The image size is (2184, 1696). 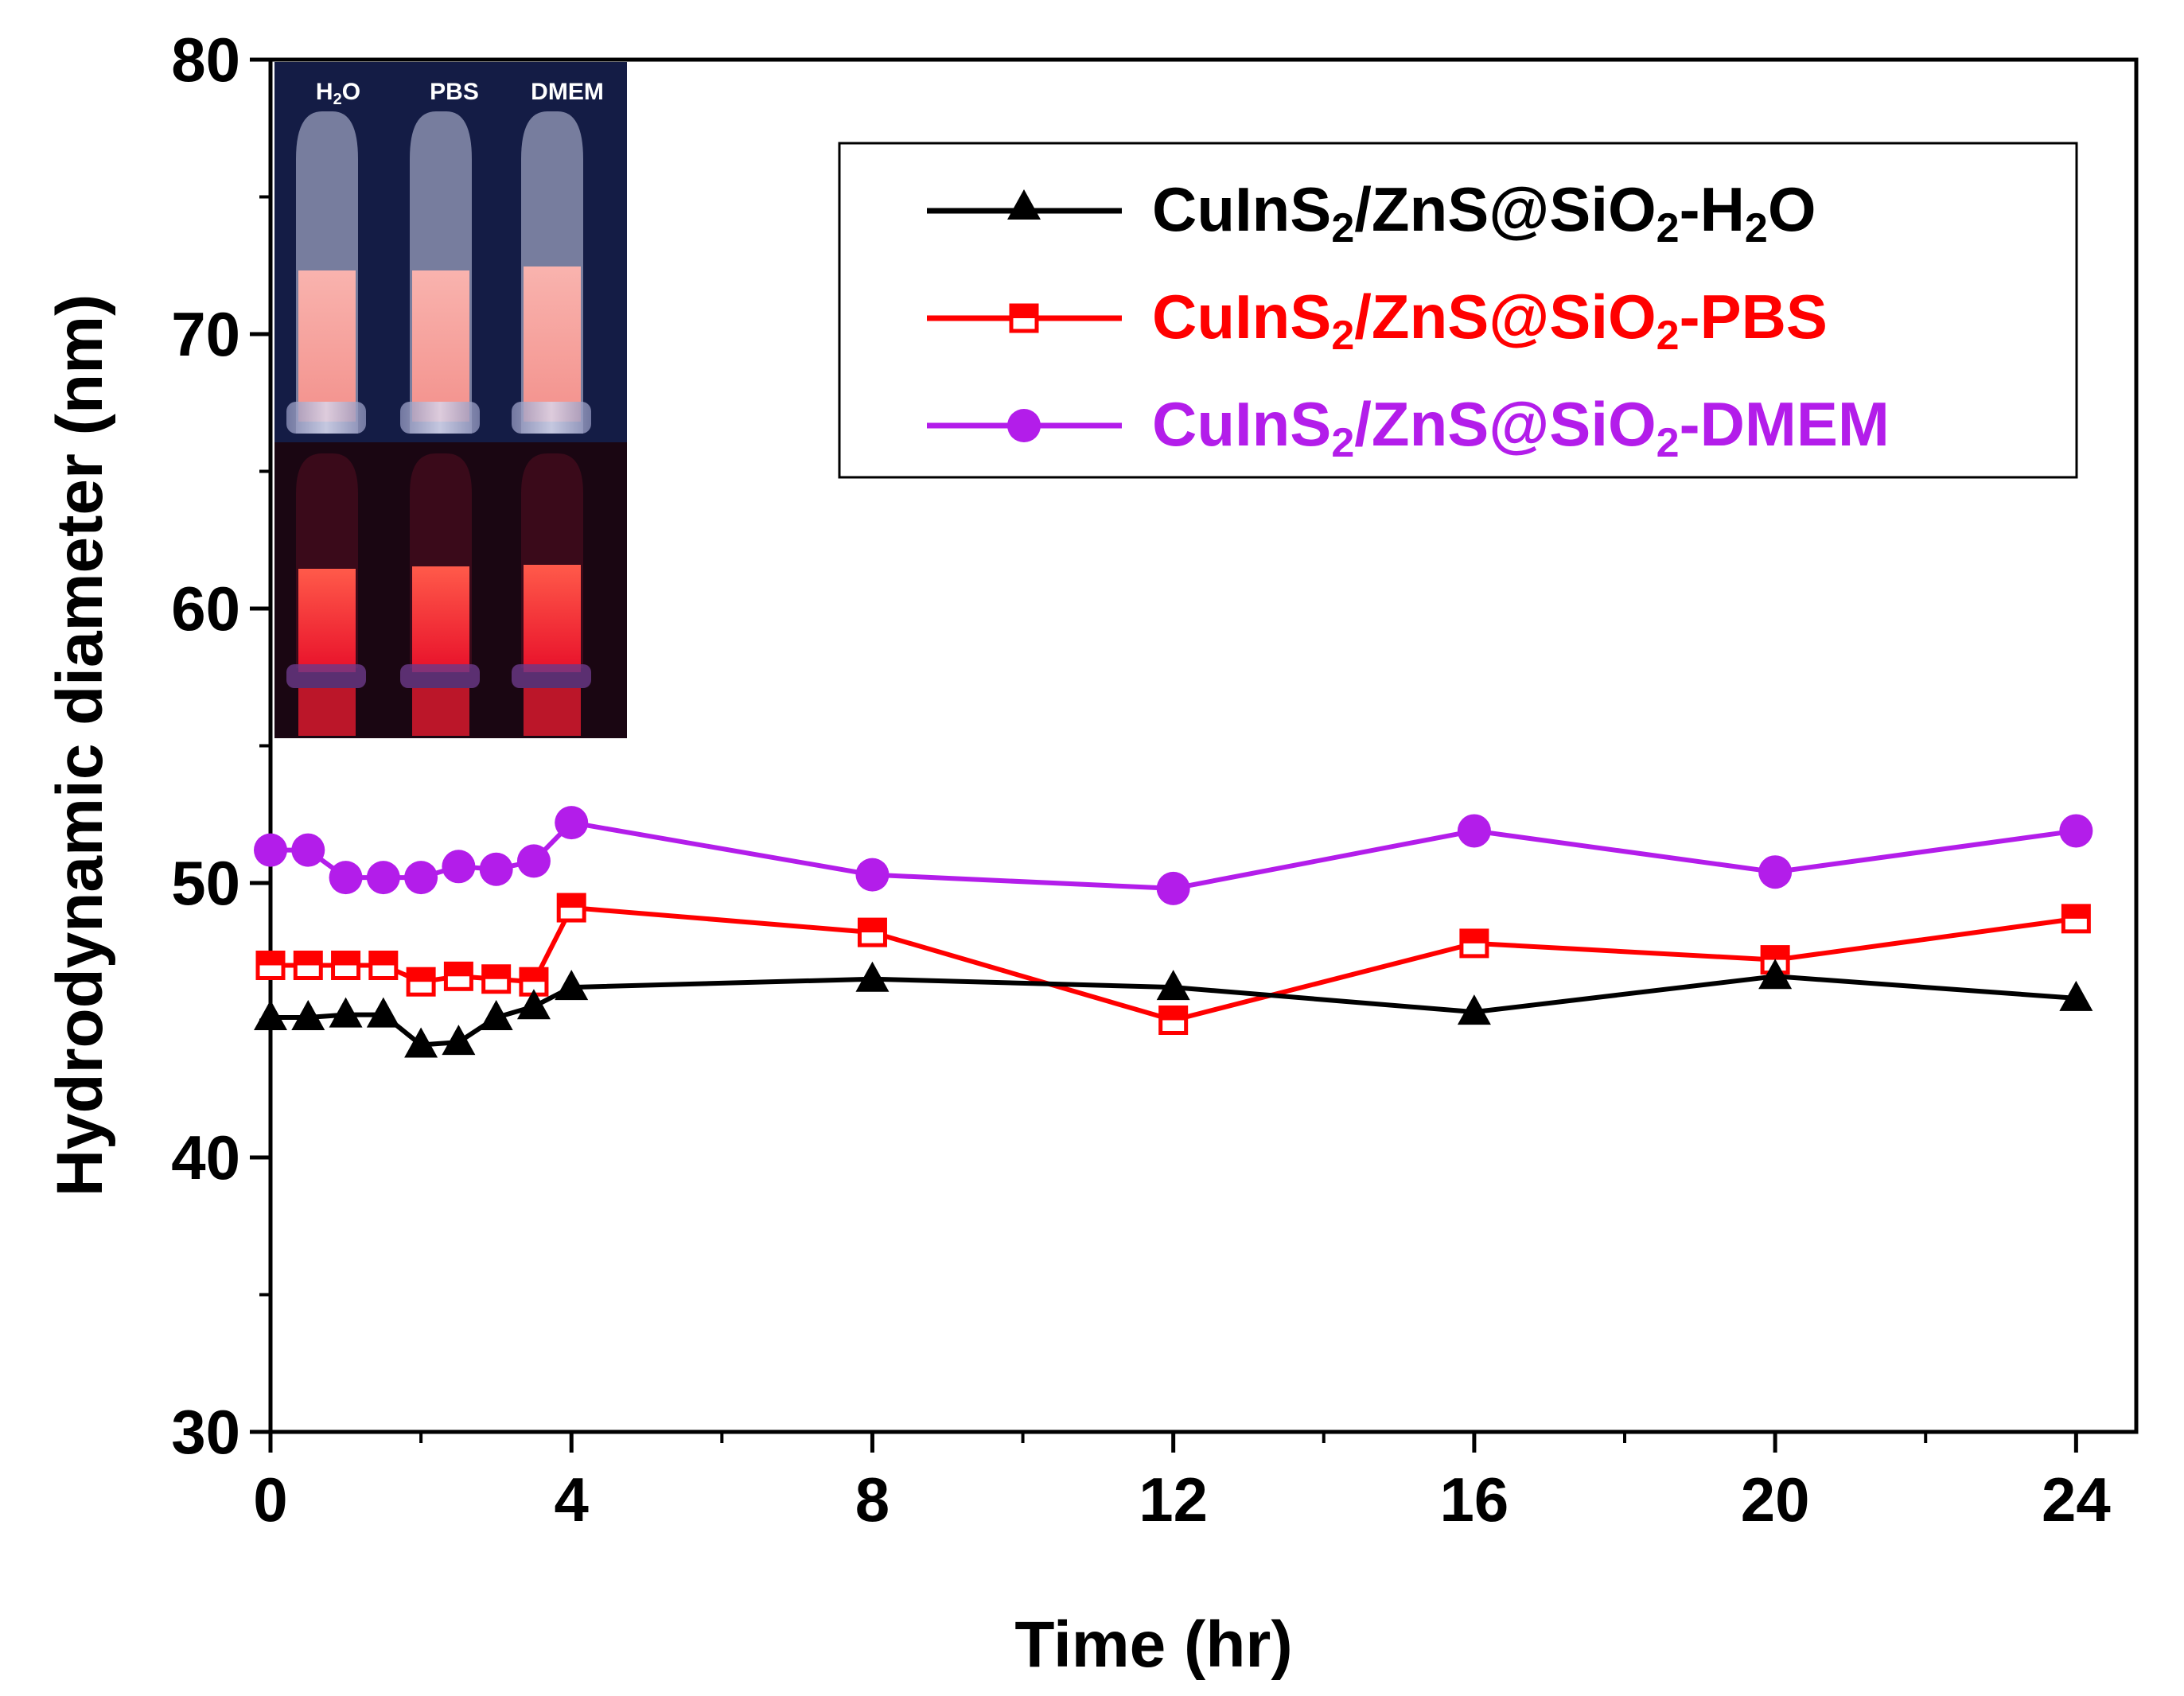 I want to click on inset-label-pbs: PBS, so click(x=454, y=92).